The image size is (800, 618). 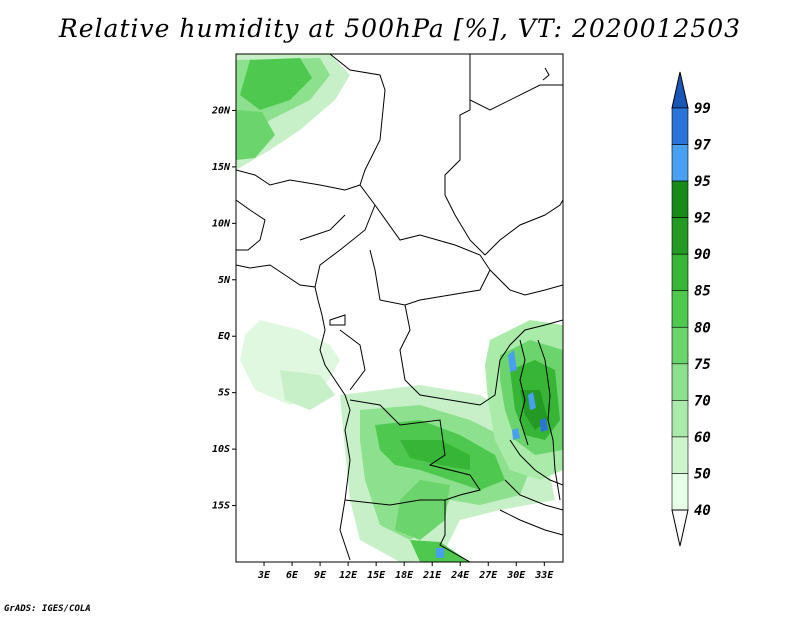 What do you see at coordinates (702, 182) in the screenshot?
I see `colorbar-label: 95` at bounding box center [702, 182].